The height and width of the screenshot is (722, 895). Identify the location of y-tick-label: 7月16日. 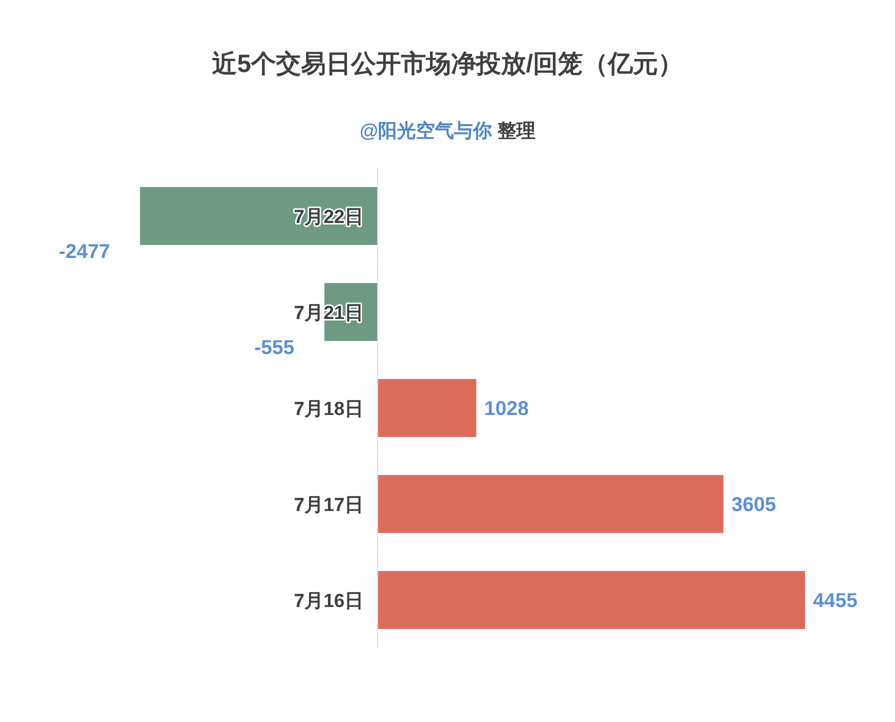
(329, 601).